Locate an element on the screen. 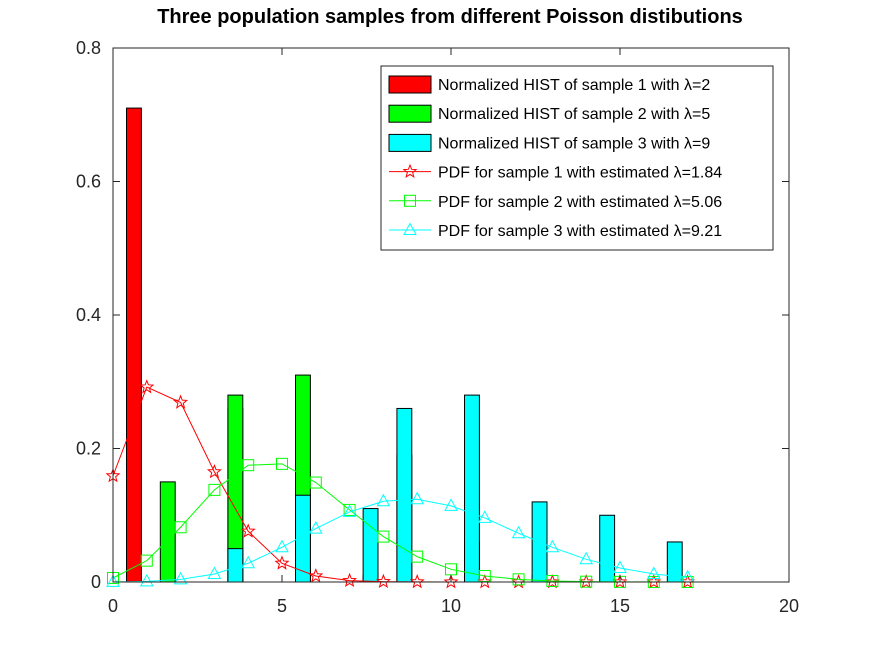 This screenshot has width=872, height=654. legend-label: PDF for sample 3 with estimated λ=9.21 is located at coordinates (580, 231).